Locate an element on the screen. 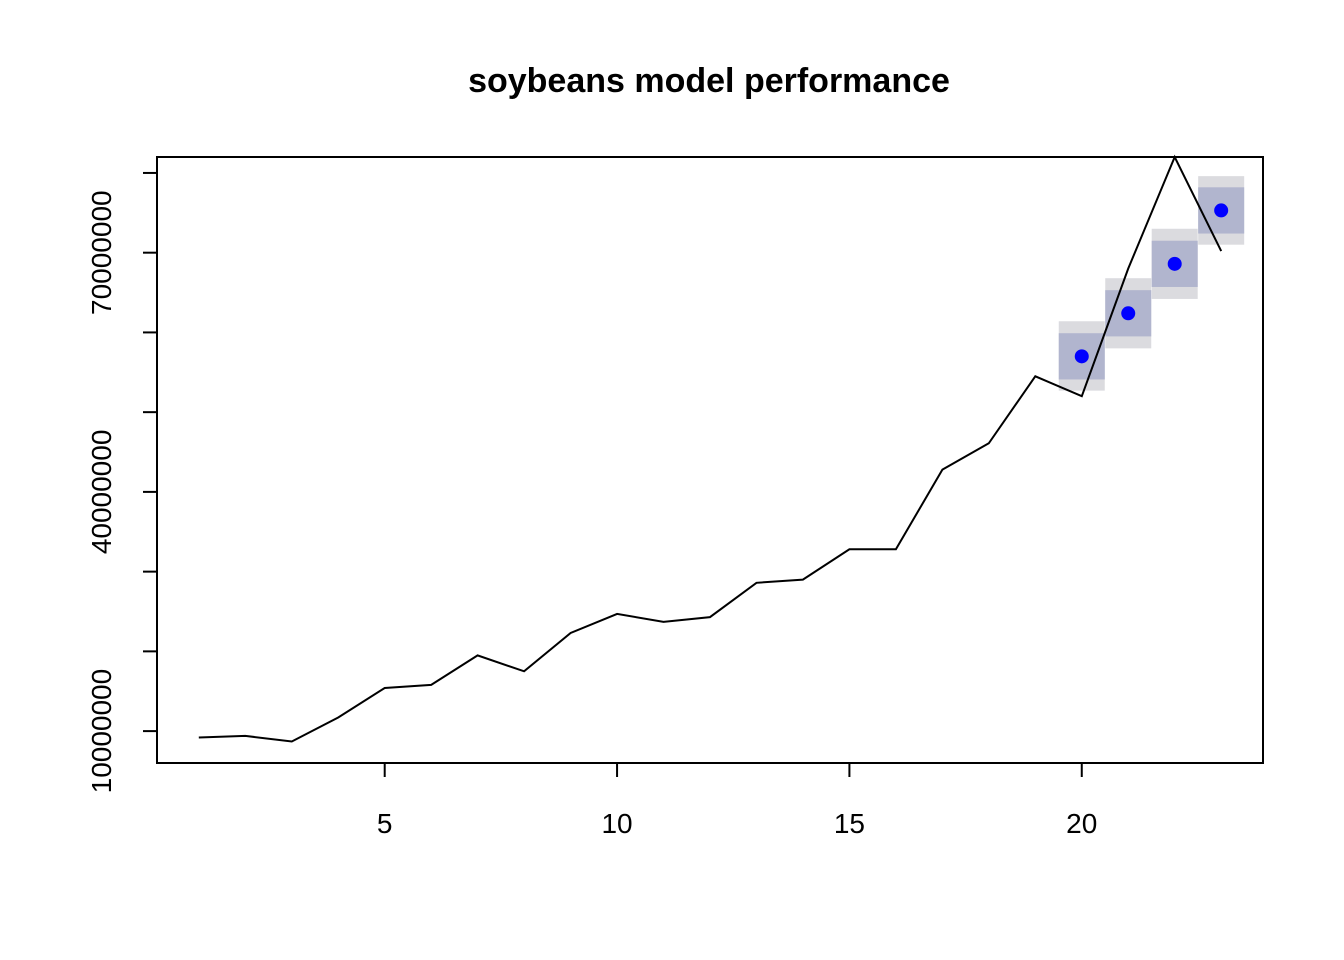  forecast-points is located at coordinates (1151, 283).